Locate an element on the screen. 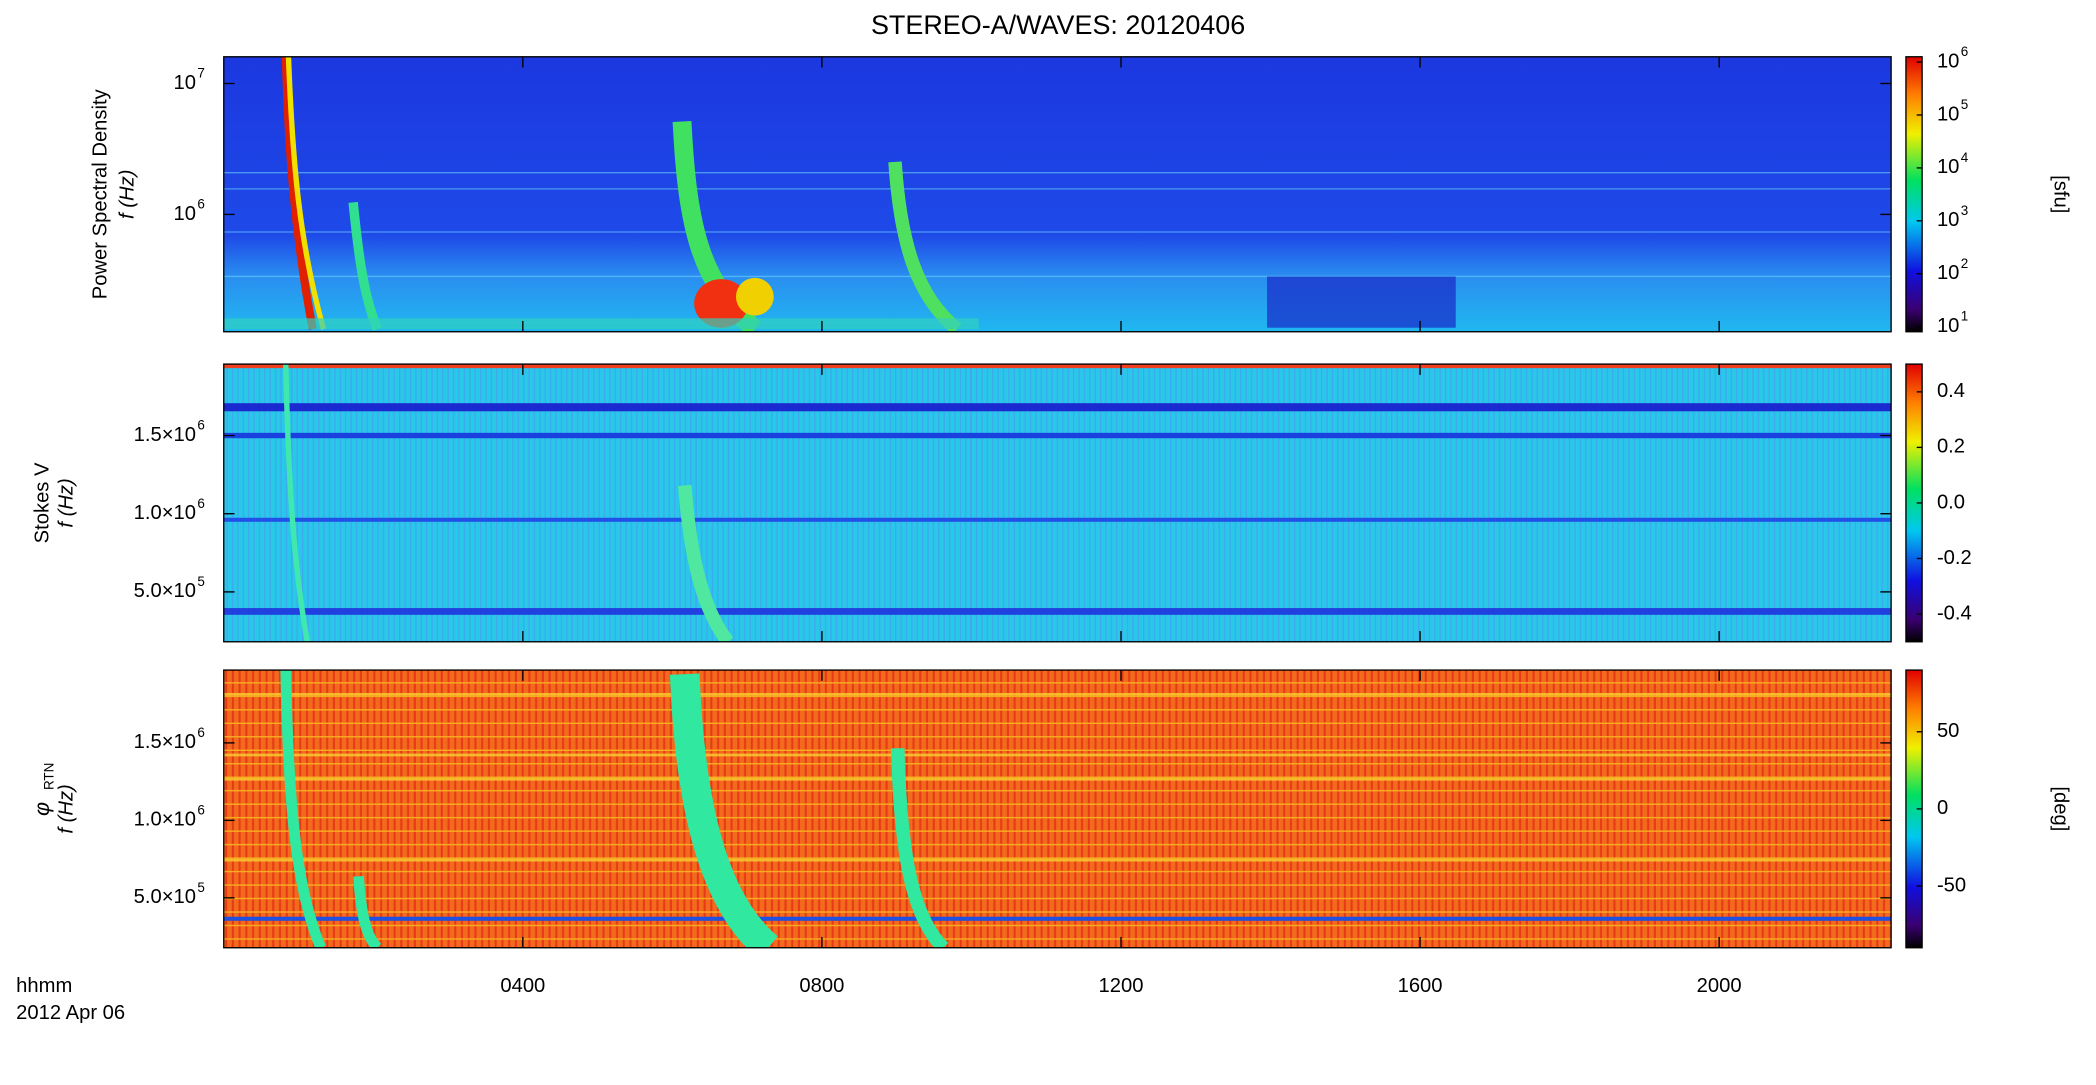 The height and width of the screenshot is (1085, 2096). colorbar-tick-label: 0.0 is located at coordinates (1951, 502).